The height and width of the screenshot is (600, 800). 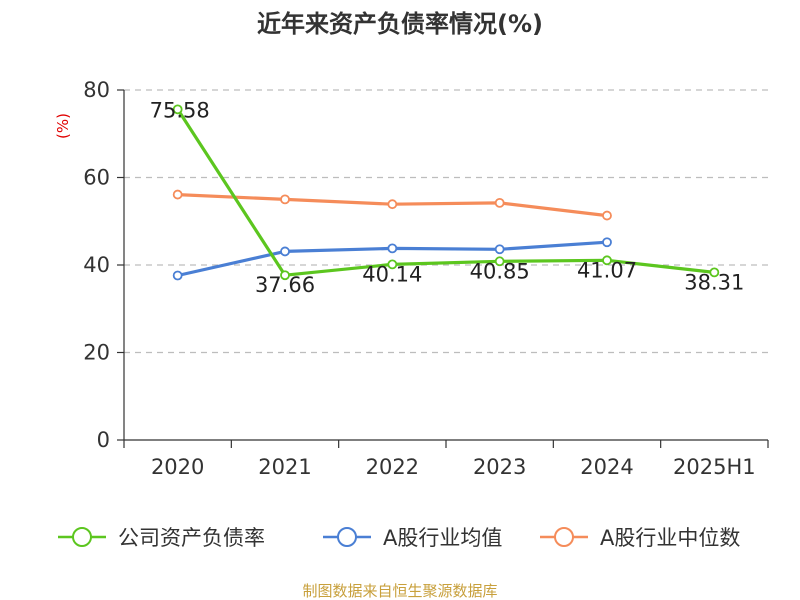 I want to click on x-tick-label: 2023, so click(x=499, y=467).